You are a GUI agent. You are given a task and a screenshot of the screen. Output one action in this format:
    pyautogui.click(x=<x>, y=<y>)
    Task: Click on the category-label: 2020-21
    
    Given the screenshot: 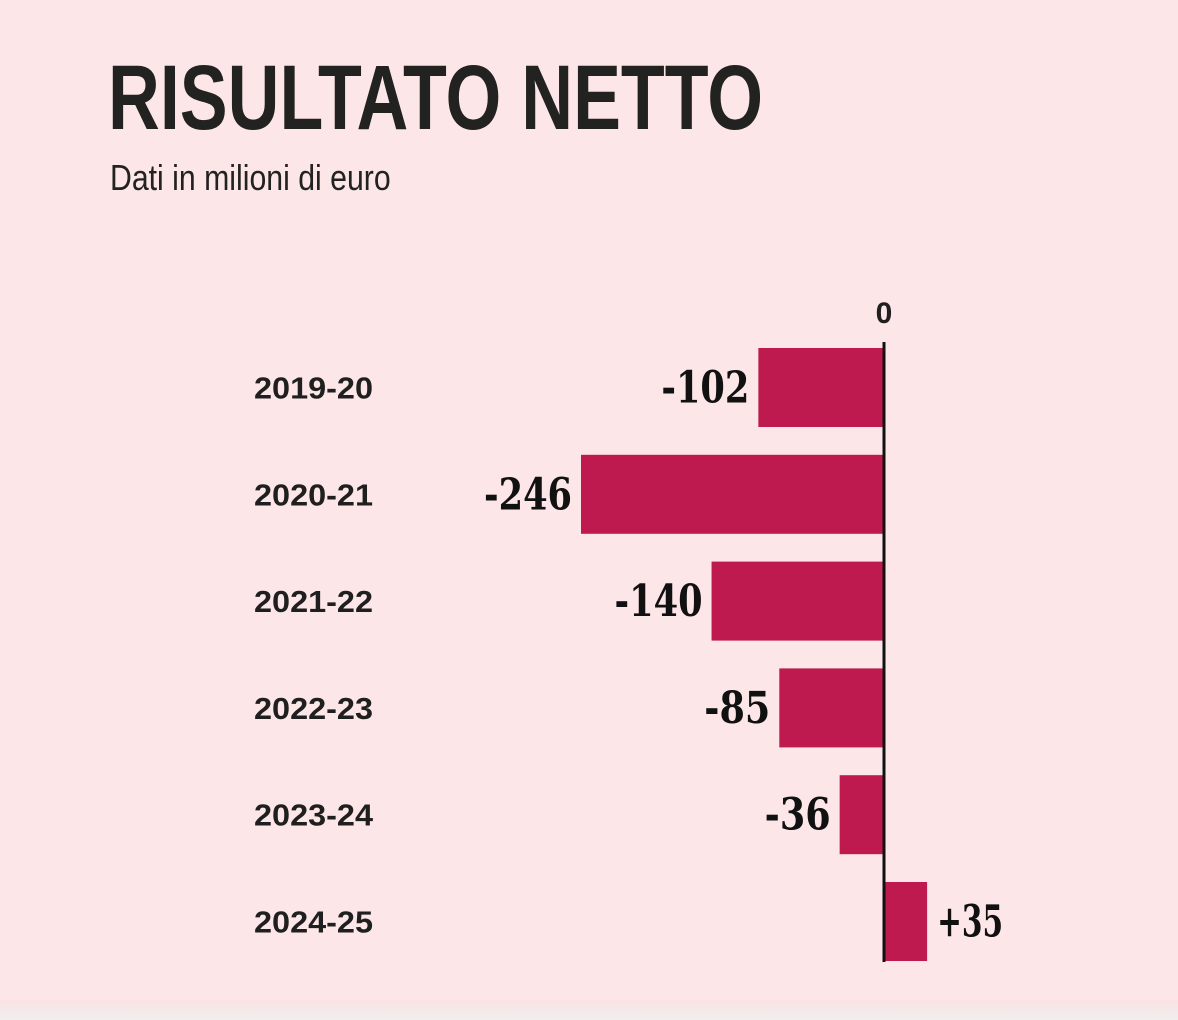 What is the action you would take?
    pyautogui.click(x=313, y=494)
    